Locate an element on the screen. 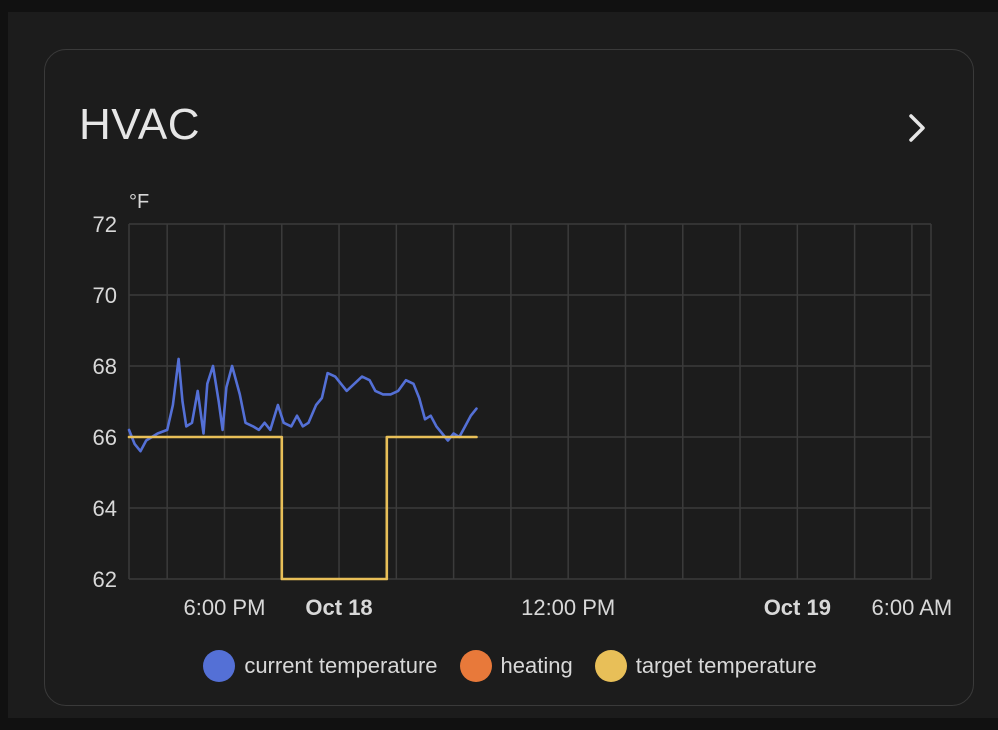  legend-label-heating: heating is located at coordinates (536, 665).